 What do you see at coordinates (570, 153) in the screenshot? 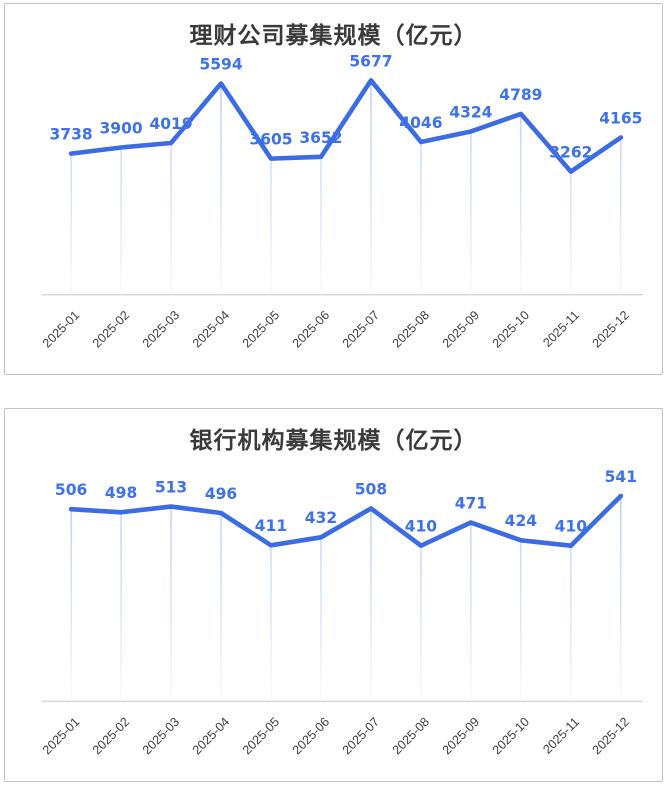
I see `value-label: 3262` at bounding box center [570, 153].